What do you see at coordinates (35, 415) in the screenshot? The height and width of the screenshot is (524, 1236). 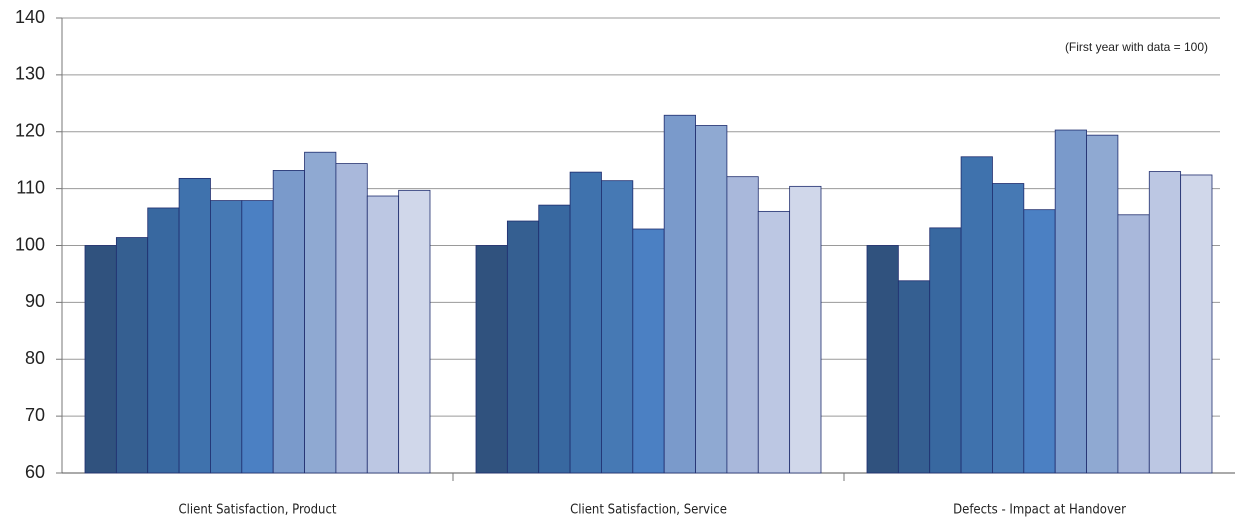 I see `y-tick-label: 70` at bounding box center [35, 415].